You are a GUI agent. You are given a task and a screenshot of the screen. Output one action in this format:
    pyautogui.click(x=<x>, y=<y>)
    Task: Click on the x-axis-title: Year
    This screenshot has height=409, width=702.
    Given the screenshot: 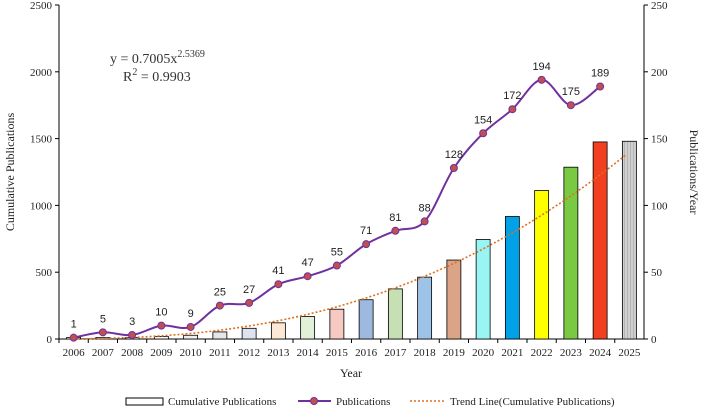 What is the action you would take?
    pyautogui.click(x=351, y=373)
    